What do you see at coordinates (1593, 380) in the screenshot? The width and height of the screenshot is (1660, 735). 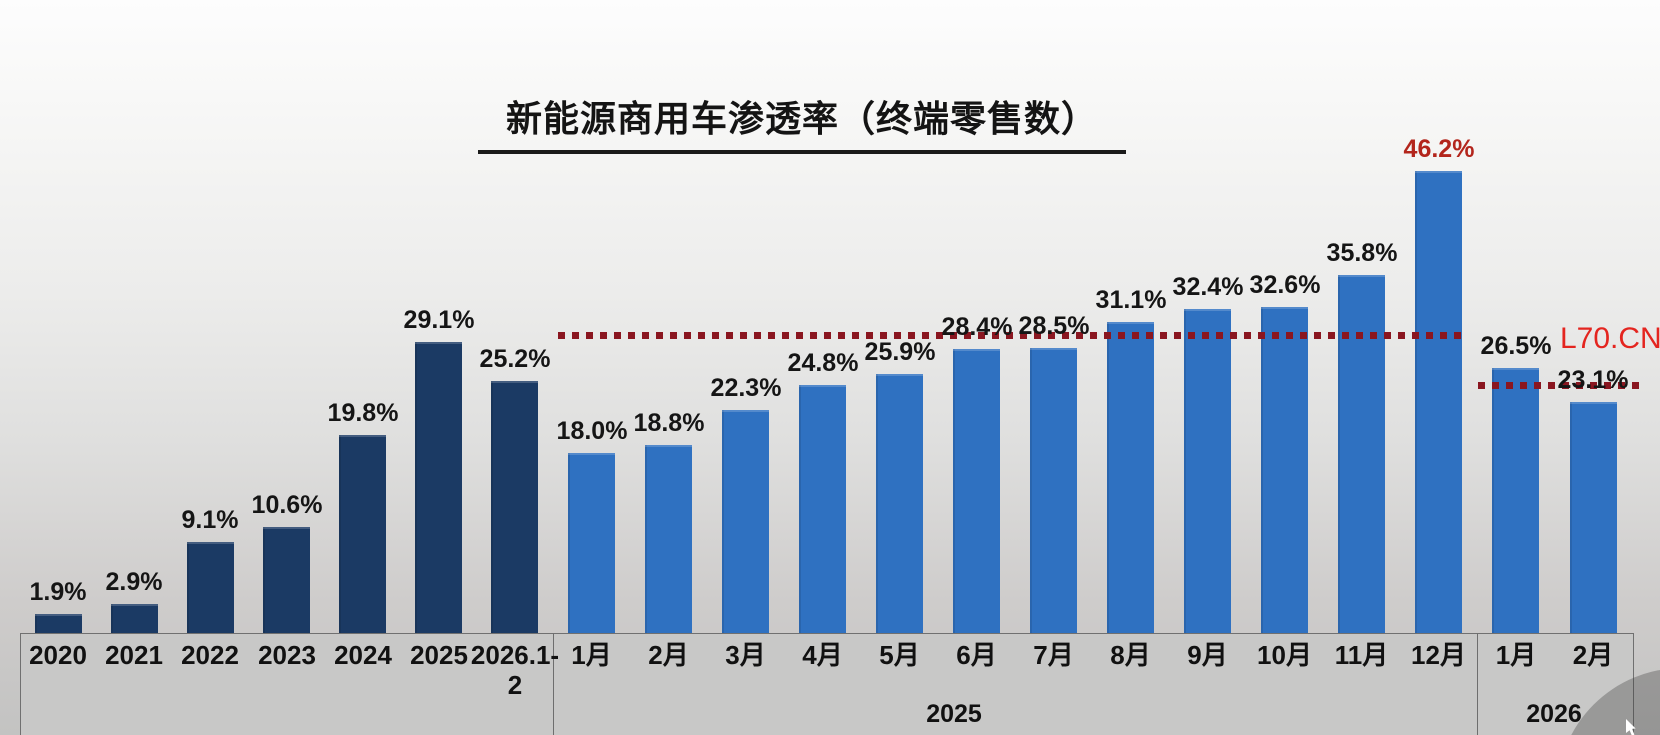 I see `bar-value-label: 23.1%` at bounding box center [1593, 380].